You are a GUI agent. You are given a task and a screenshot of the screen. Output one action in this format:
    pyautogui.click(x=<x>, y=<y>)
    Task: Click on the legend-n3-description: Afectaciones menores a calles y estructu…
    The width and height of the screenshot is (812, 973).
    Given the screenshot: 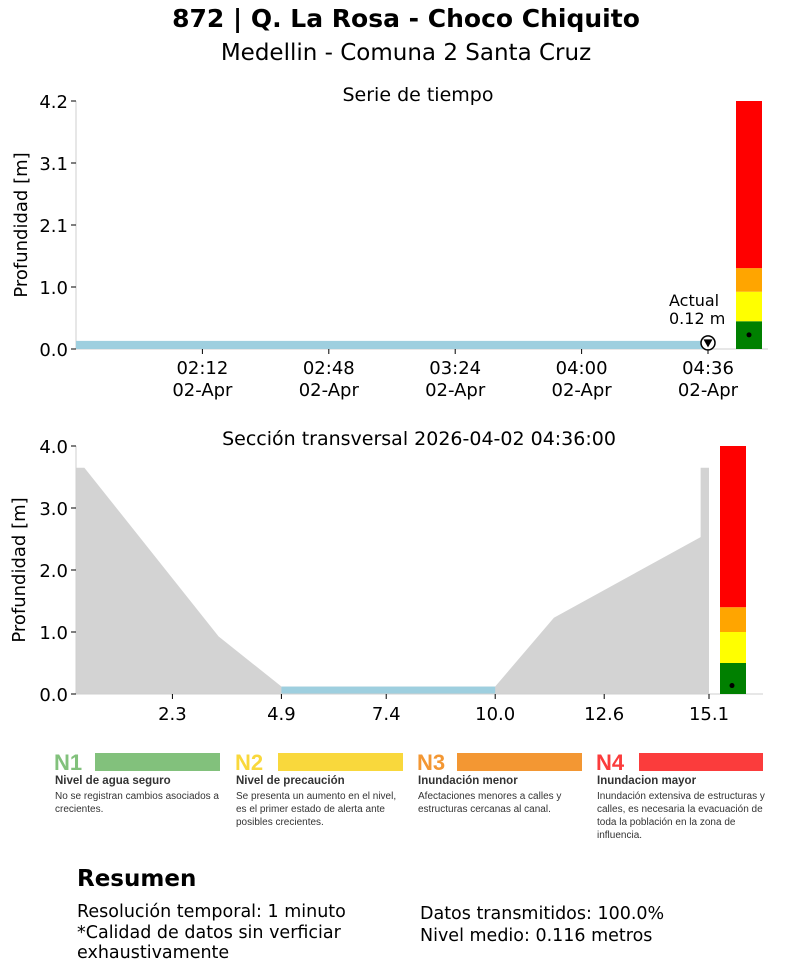 What is the action you would take?
    pyautogui.click(x=490, y=803)
    